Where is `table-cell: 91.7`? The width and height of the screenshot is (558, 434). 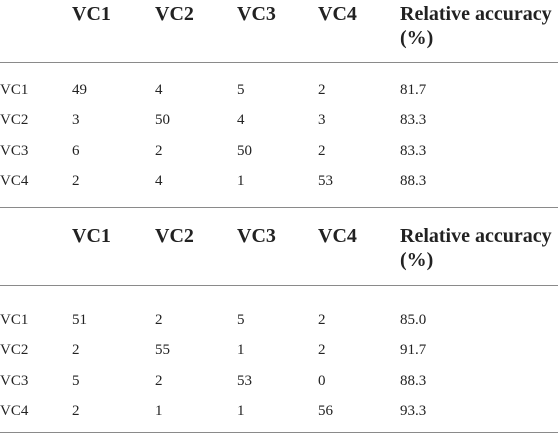 table-cell: 91.7 is located at coordinates (413, 350).